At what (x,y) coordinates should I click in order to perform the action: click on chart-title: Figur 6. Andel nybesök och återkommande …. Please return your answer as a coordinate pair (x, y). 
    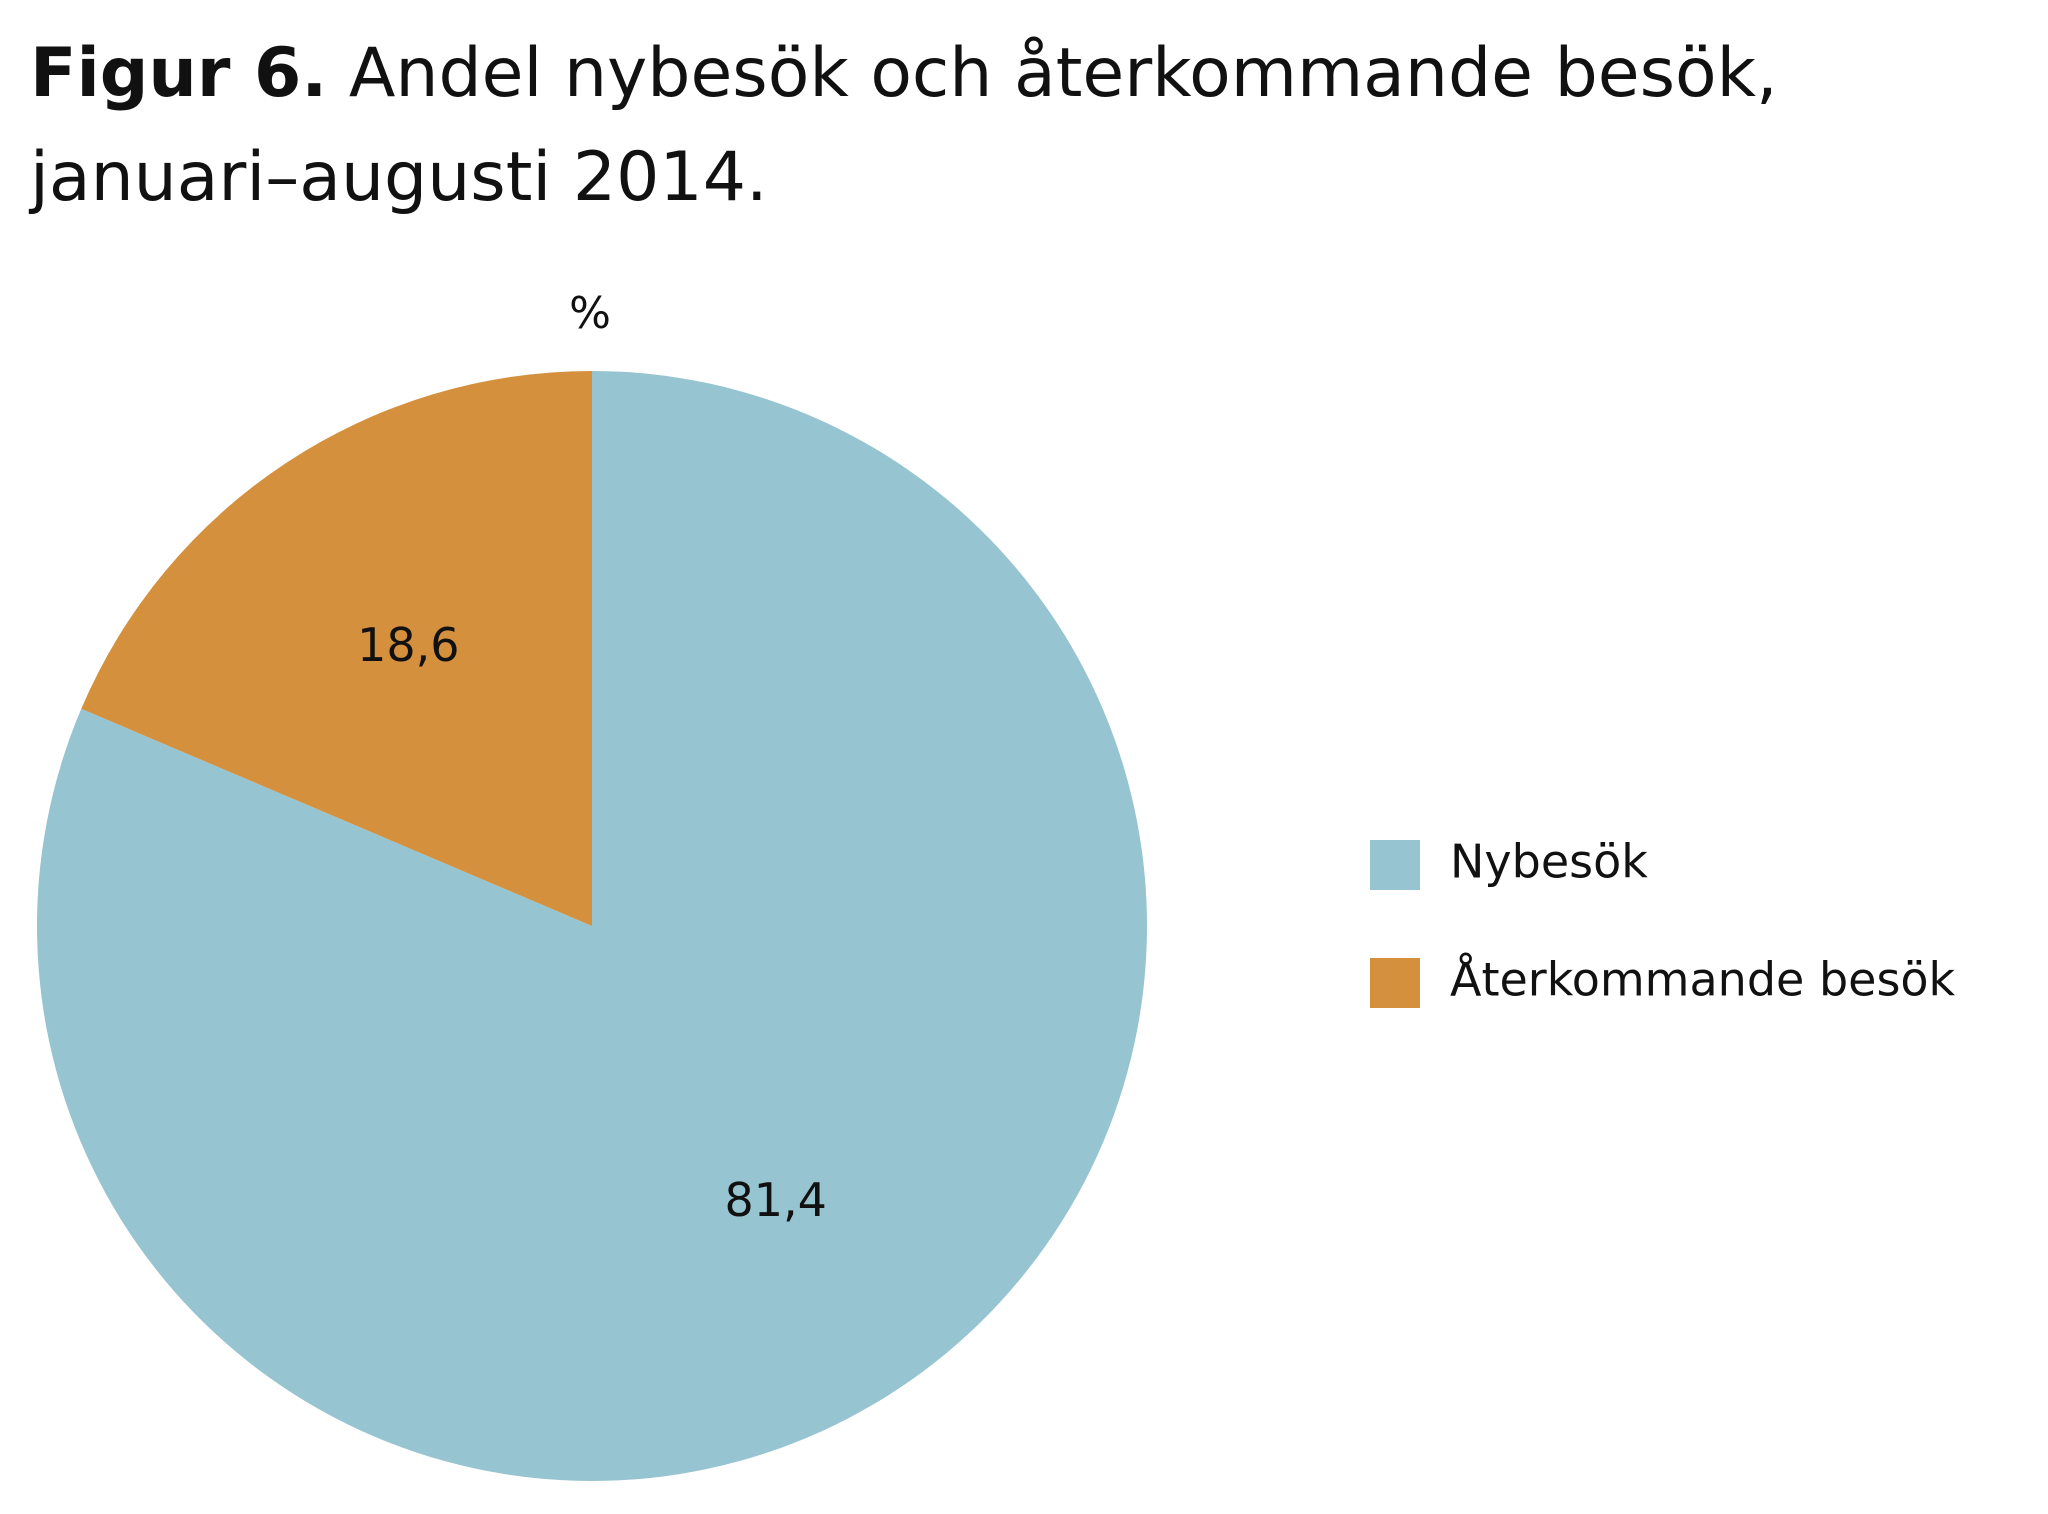
    Looking at the image, I should click on (1025, 126).